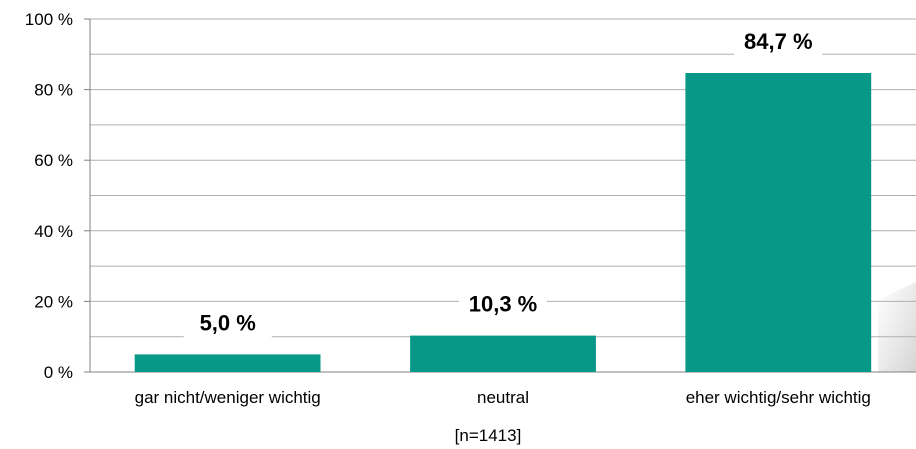  I want to click on y-tick-label-1: 20 %, so click(53, 301).